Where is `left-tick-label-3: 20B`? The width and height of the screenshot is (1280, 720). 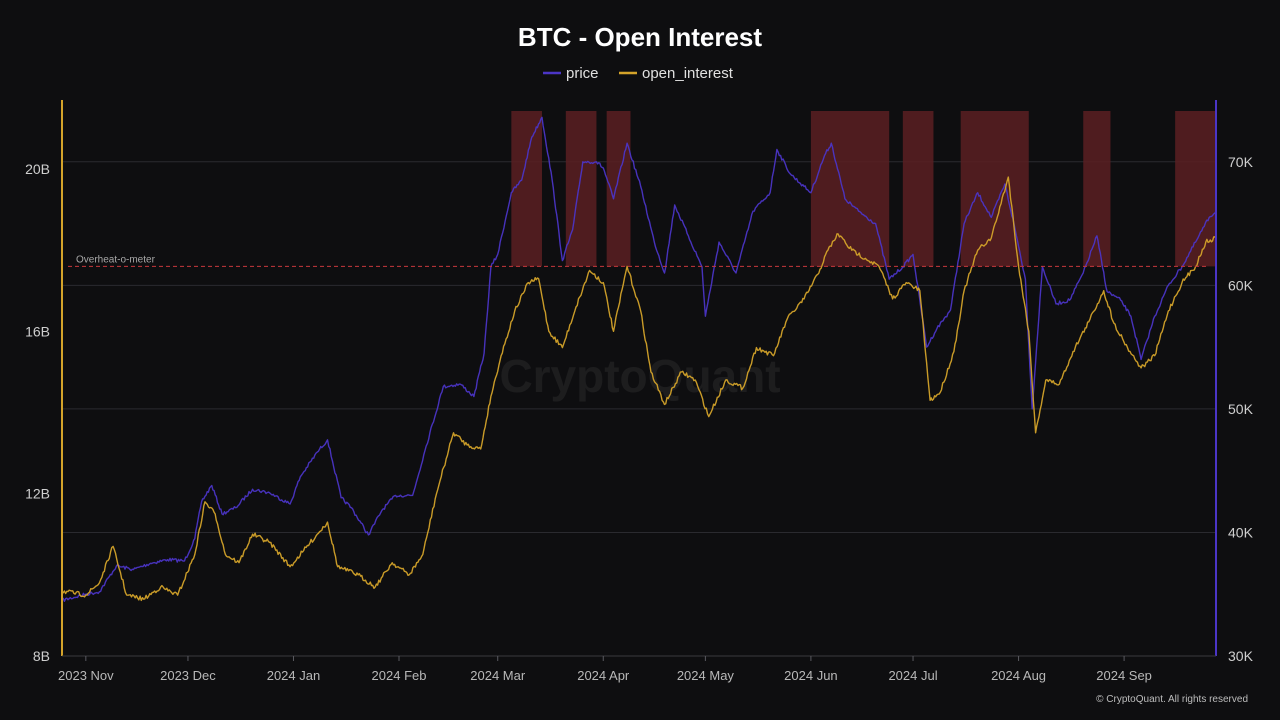 left-tick-label-3: 20B is located at coordinates (37, 169).